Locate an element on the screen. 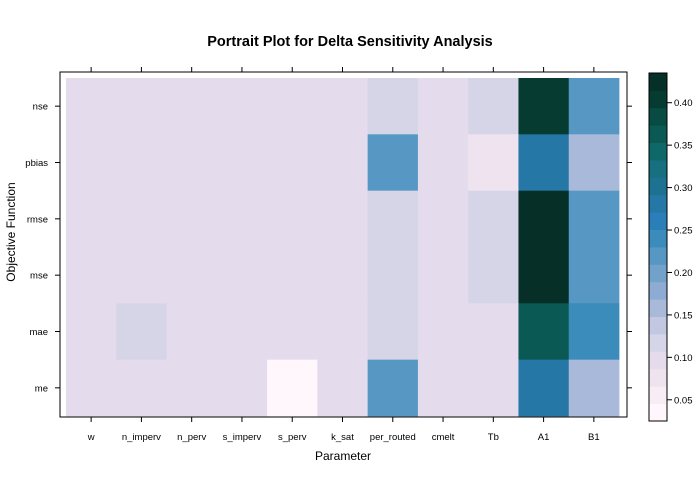 This screenshot has width=700, height=500. x-tick-label-A1: A1 is located at coordinates (544, 437).